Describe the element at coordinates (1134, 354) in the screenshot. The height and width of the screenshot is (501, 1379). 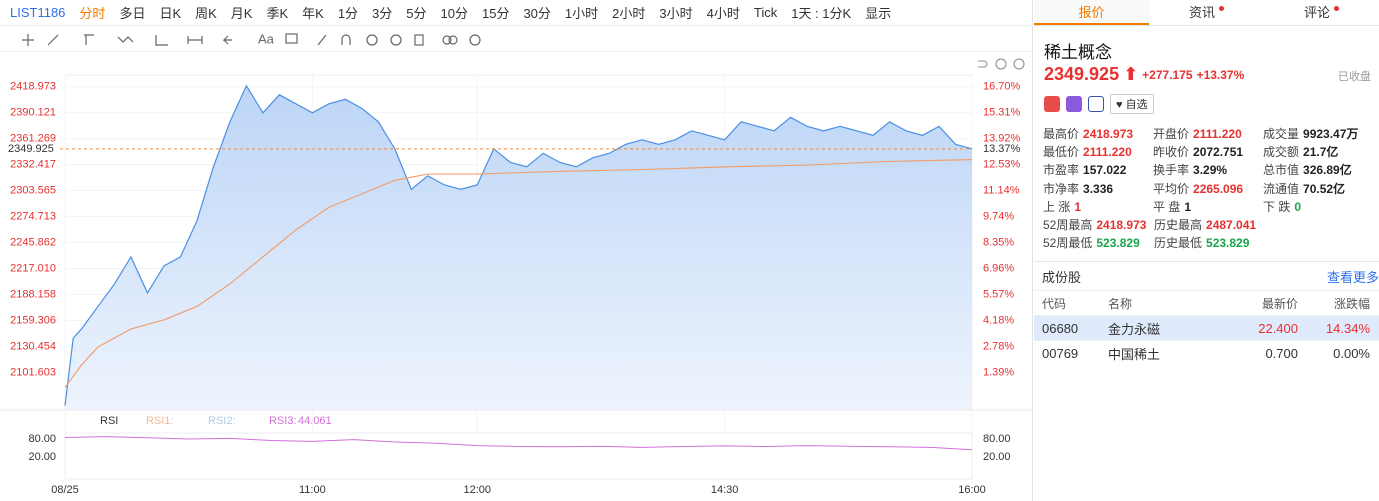
I see `cell: 中国稀土` at that location.